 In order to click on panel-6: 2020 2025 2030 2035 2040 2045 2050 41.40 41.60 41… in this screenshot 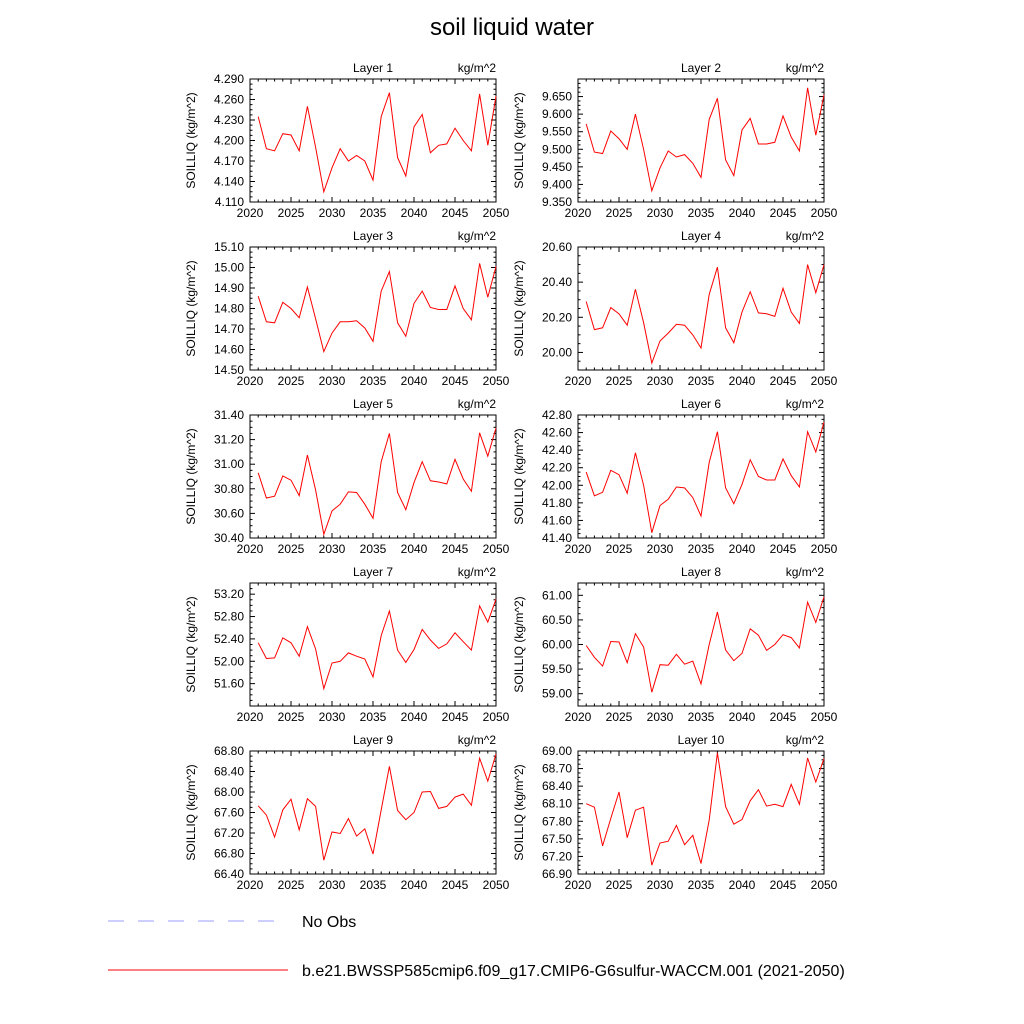, I will do `click(675, 476)`.